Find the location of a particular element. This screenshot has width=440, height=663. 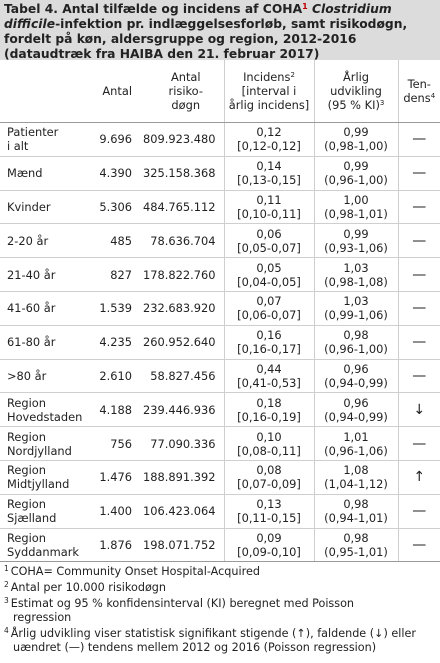

cell-antal: 4.235 is located at coordinates (110, 342).